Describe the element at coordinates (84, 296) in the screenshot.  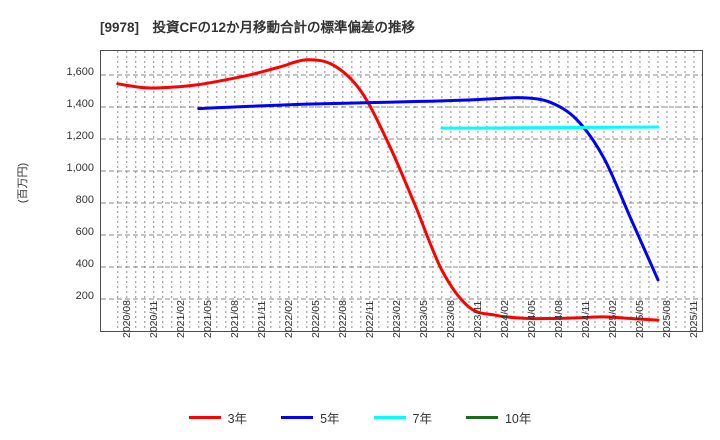
I see `y-tick-label: 200` at that location.